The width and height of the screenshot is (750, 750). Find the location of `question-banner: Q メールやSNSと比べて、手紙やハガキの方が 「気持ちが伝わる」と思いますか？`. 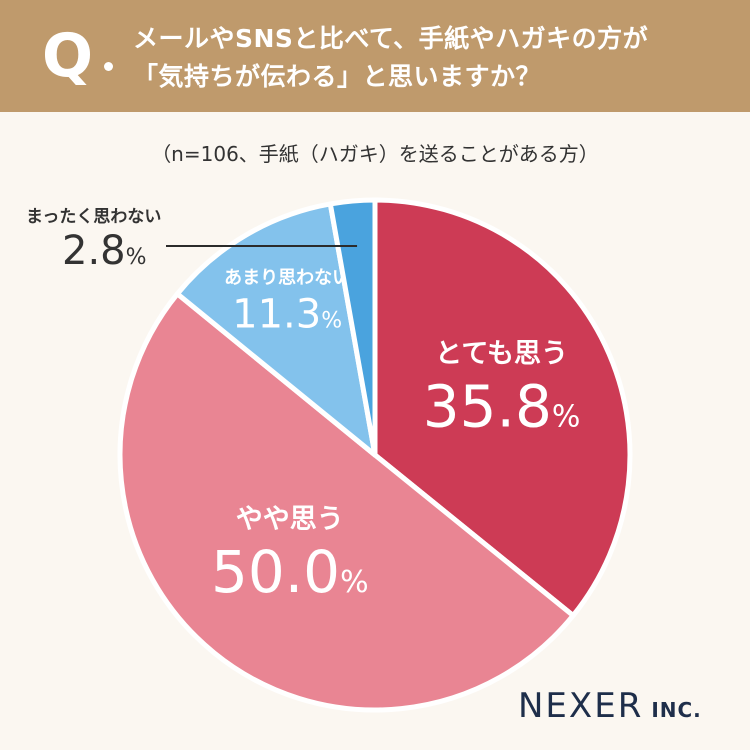

question-banner: Q メールやSNSと比べて、手紙やハガキの方が 「気持ちが伝わる」と思いますか？ is located at coordinates (375, 56).